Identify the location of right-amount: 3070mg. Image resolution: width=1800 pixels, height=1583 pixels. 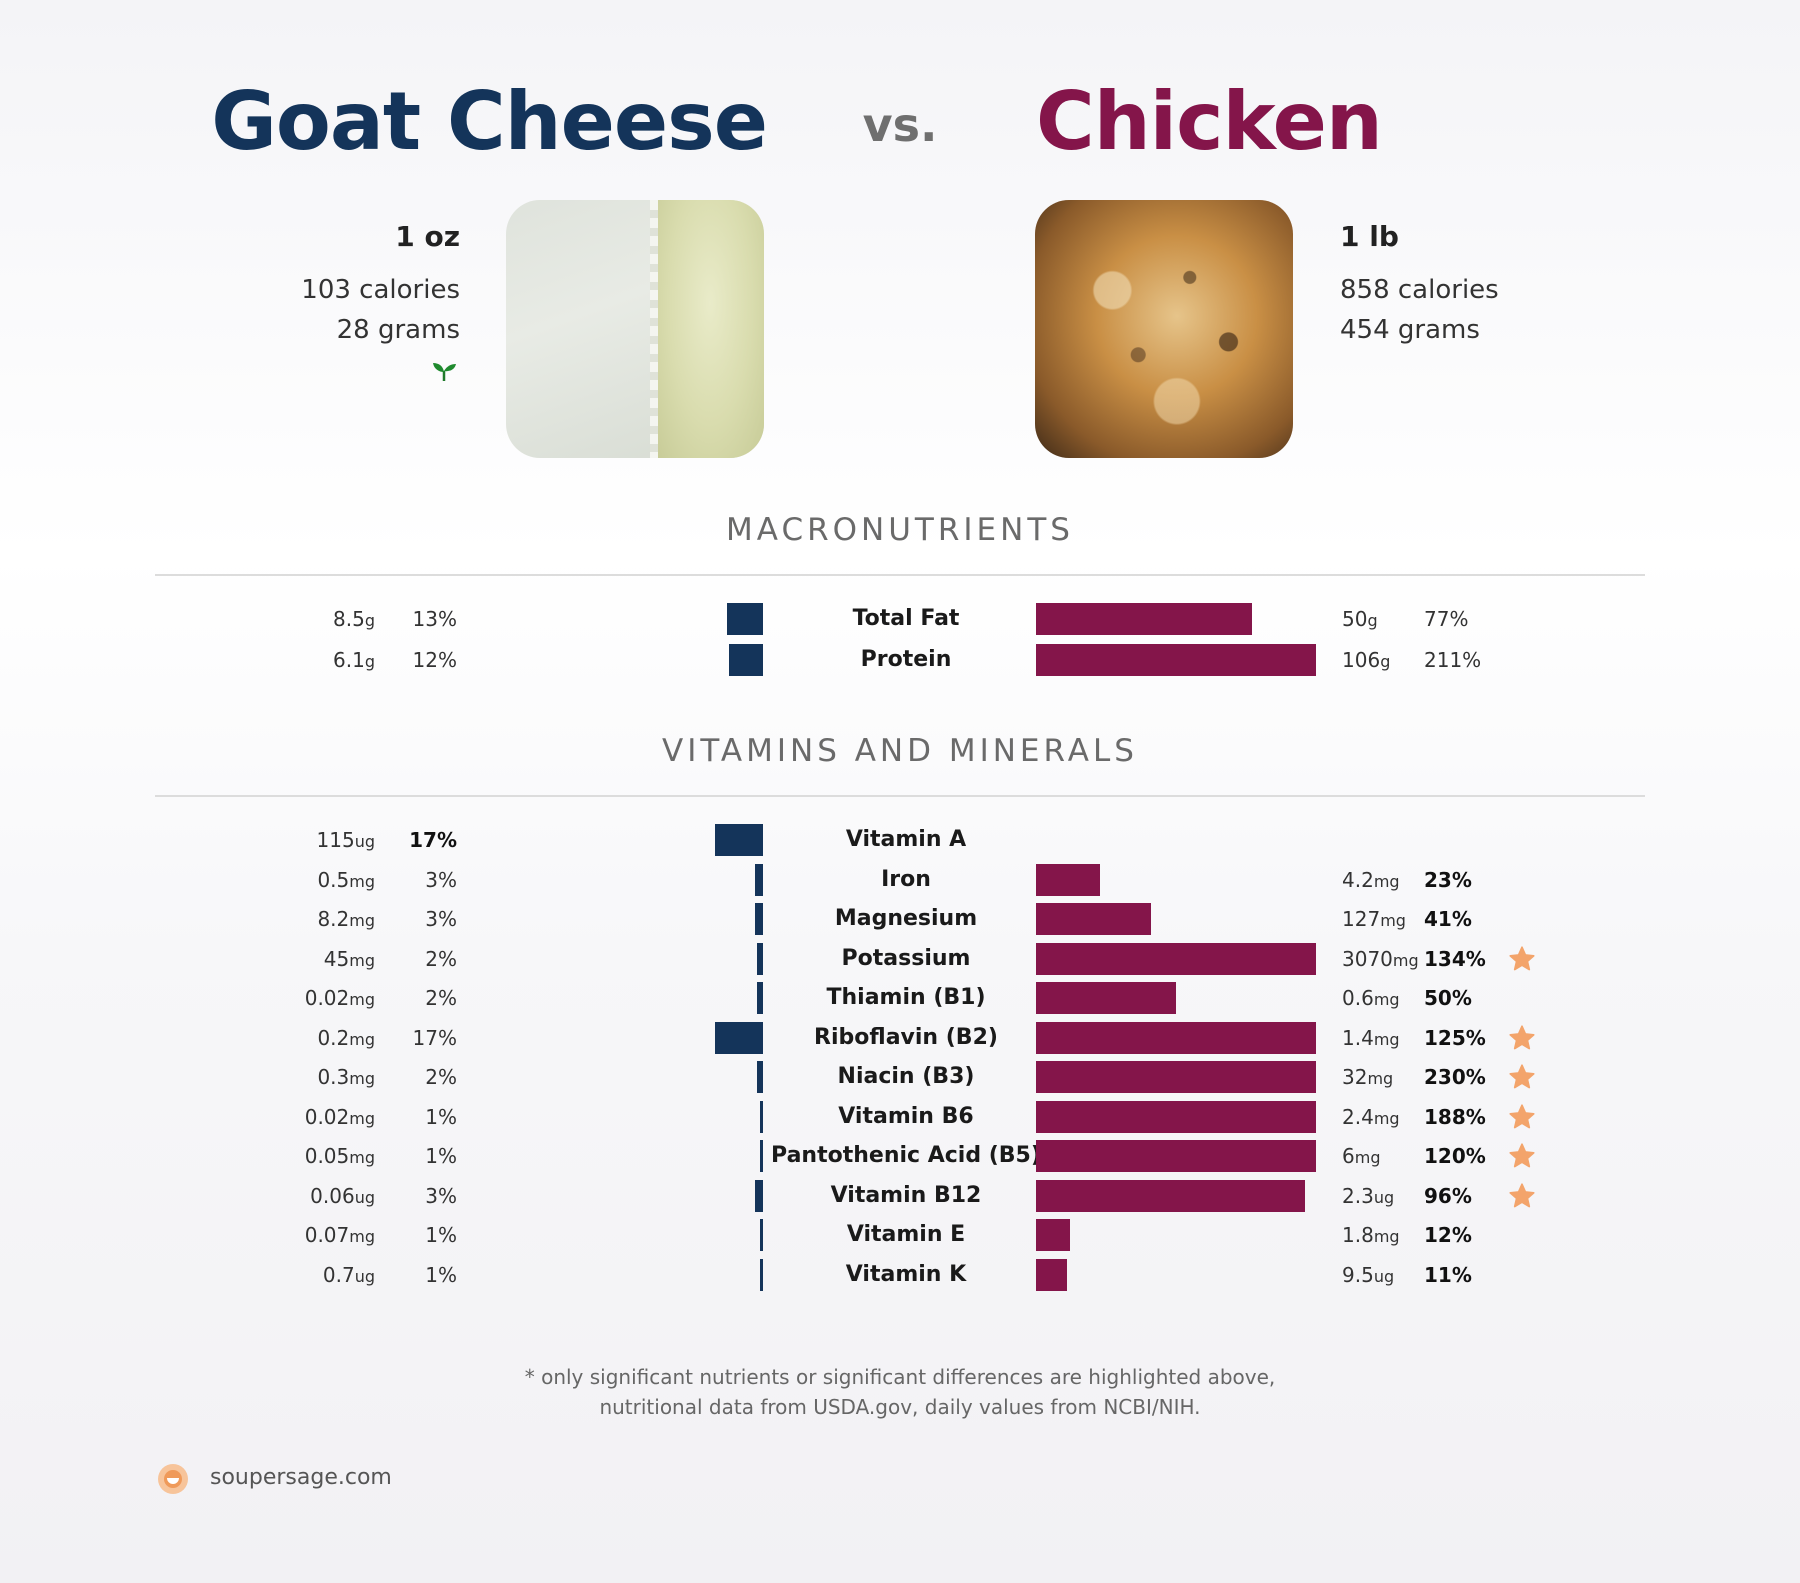
(1380, 960).